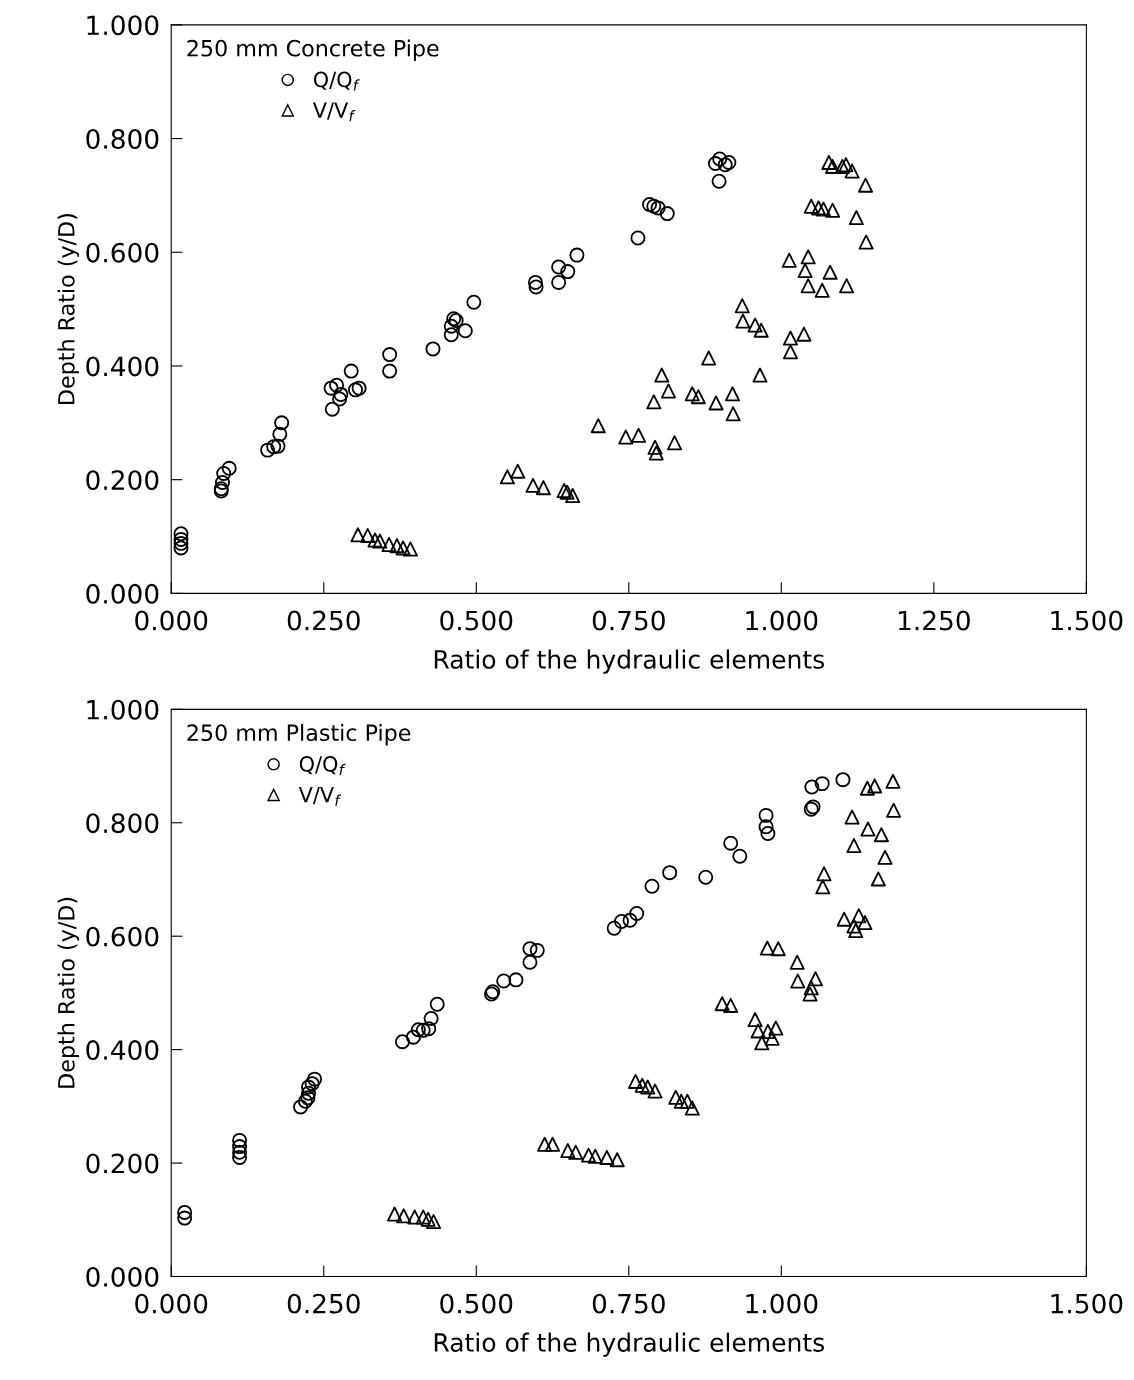 This screenshot has height=1380, width=1134. I want to click on legend-title: 250 mm Plastic Pipe, so click(299, 734).